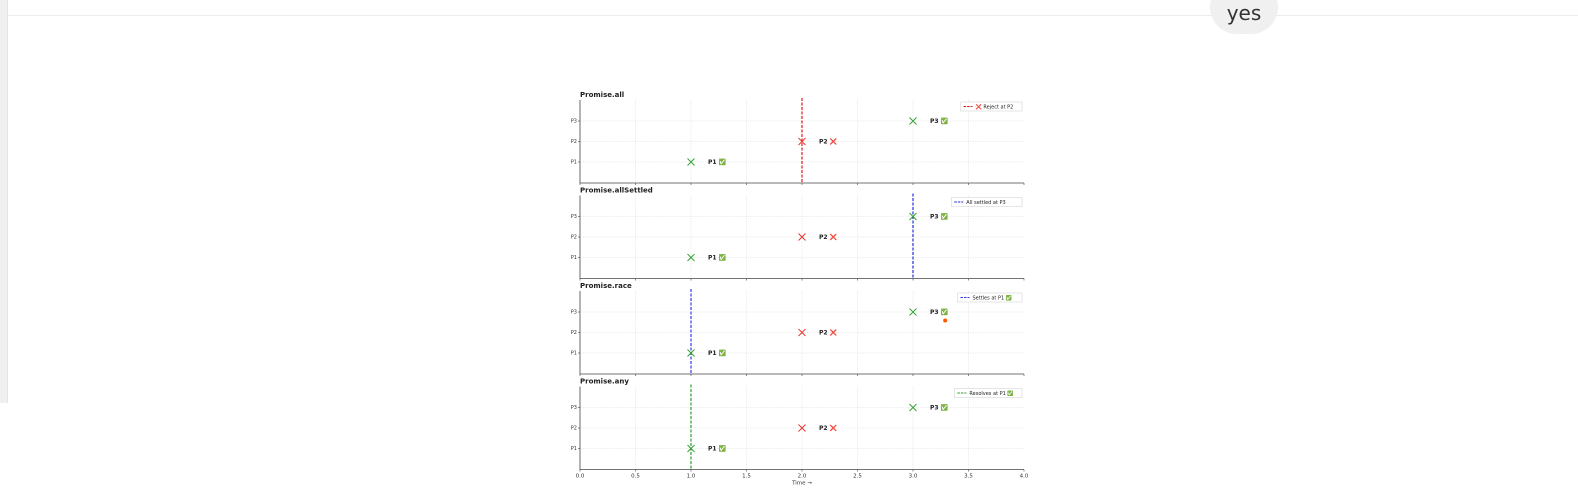 Image resolution: width=1578 pixels, height=492 pixels. I want to click on legend-label: ❌ Reject at P2, so click(995, 106).